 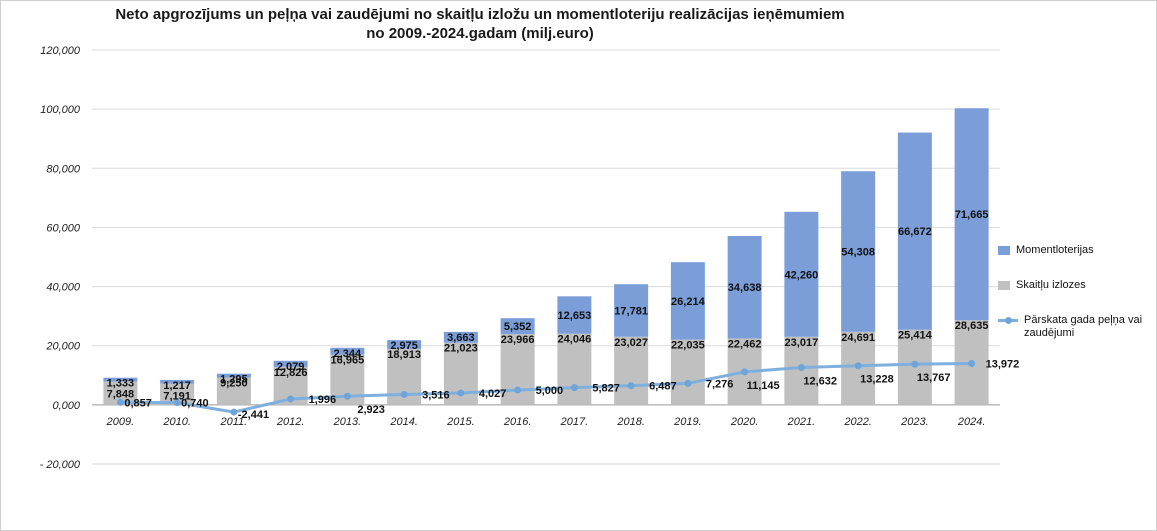 I want to click on data-label-momentloterijas: 34,638, so click(x=745, y=288).